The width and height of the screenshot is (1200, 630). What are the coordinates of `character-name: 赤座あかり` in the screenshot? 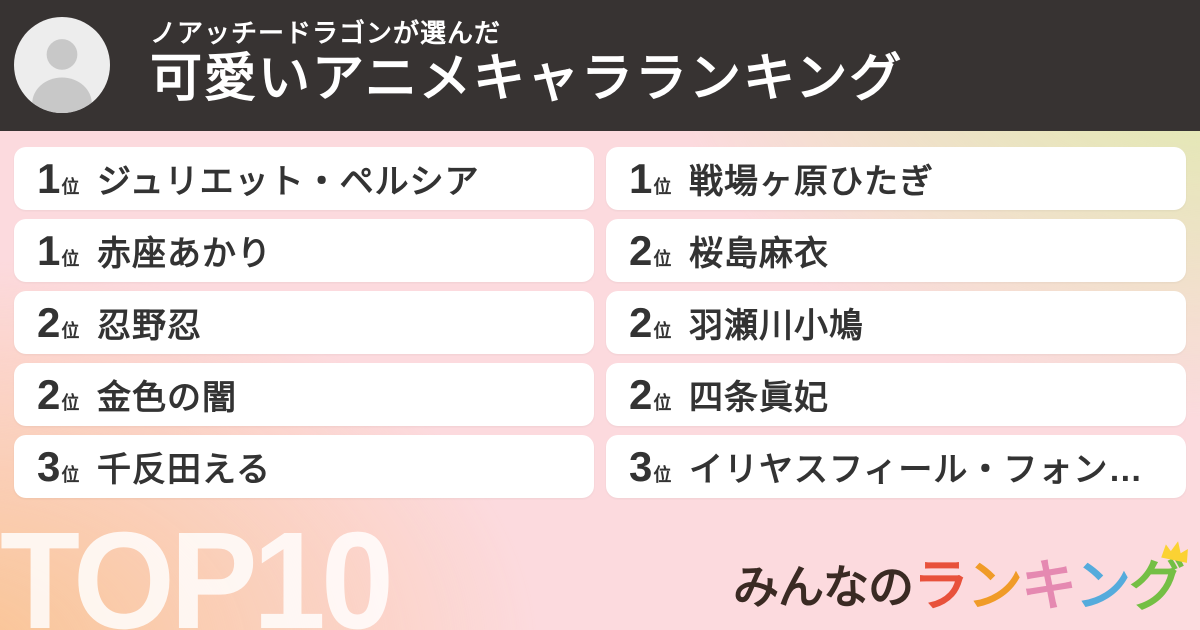 It's located at (184, 254).